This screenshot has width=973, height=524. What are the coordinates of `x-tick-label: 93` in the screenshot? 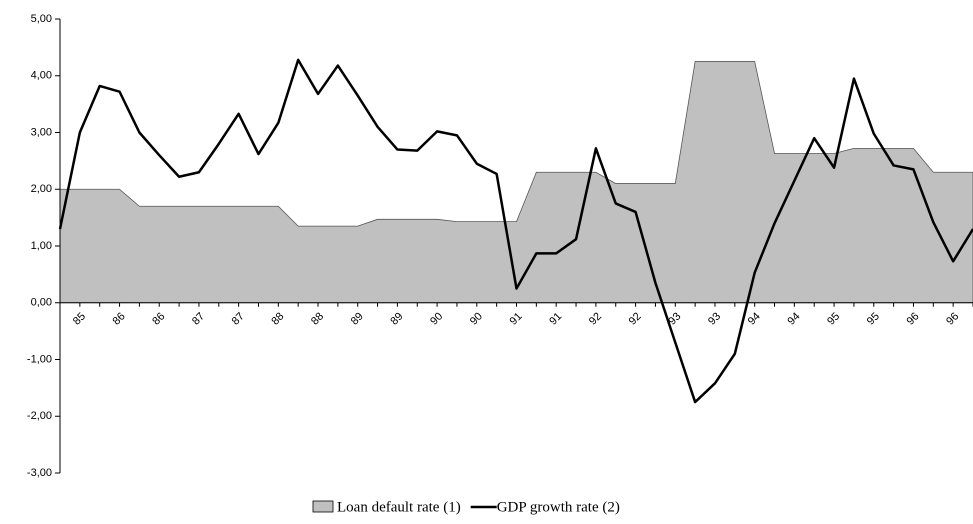 It's located at (714, 318).